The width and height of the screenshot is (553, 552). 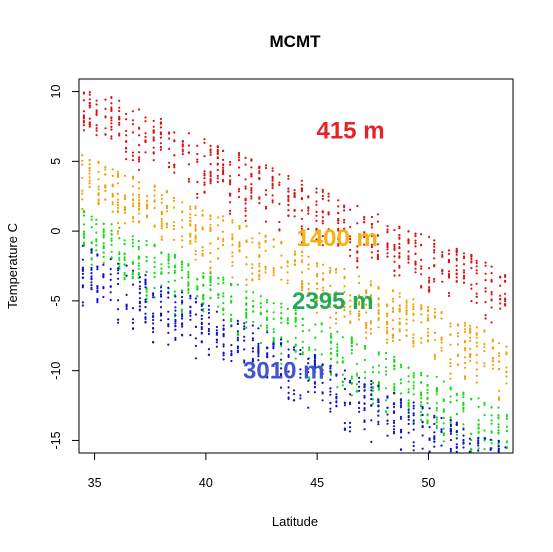 What do you see at coordinates (336, 238) in the screenshot?
I see `elevation-annotation: 1400 m` at bounding box center [336, 238].